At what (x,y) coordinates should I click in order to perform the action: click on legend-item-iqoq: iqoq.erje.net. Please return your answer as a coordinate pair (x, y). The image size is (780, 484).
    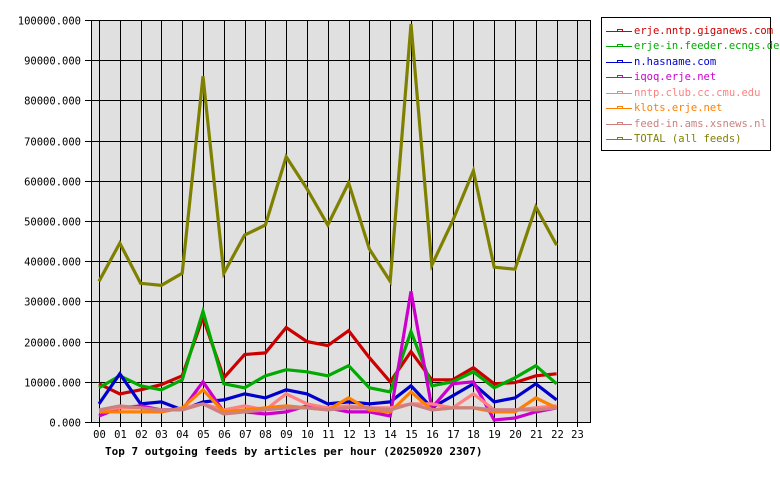
    Looking at the image, I should click on (688, 78).